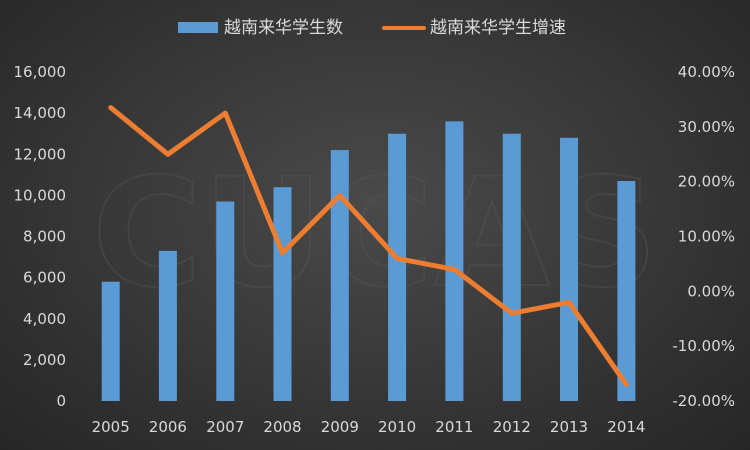  Describe the element at coordinates (626, 291) in the screenshot. I see `bar-2014` at that location.